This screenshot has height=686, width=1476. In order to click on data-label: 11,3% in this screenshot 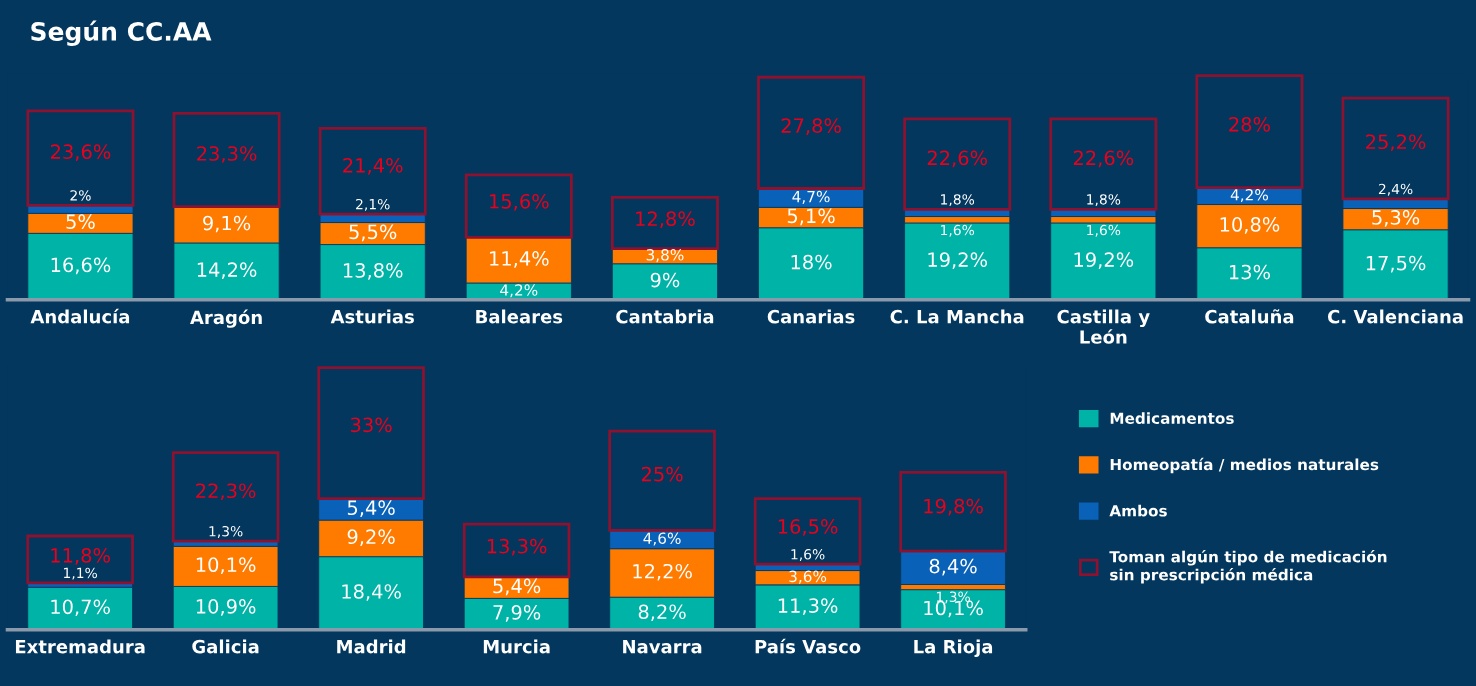, I will do `click(808, 606)`.